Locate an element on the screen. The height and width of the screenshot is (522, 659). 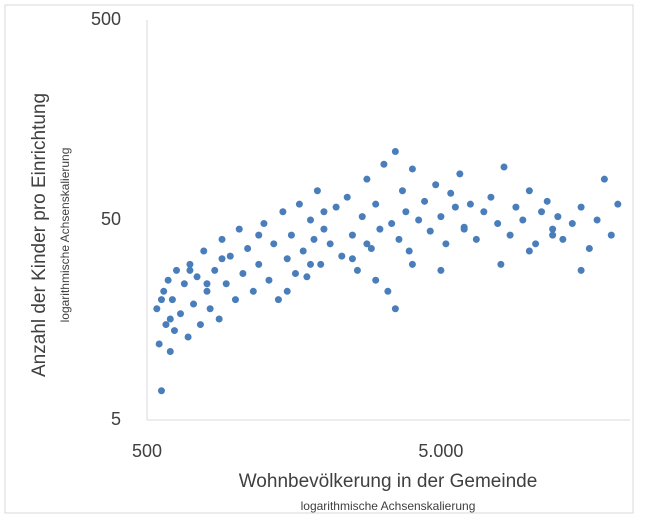
x-tick-label: 500 is located at coordinates (147, 451).